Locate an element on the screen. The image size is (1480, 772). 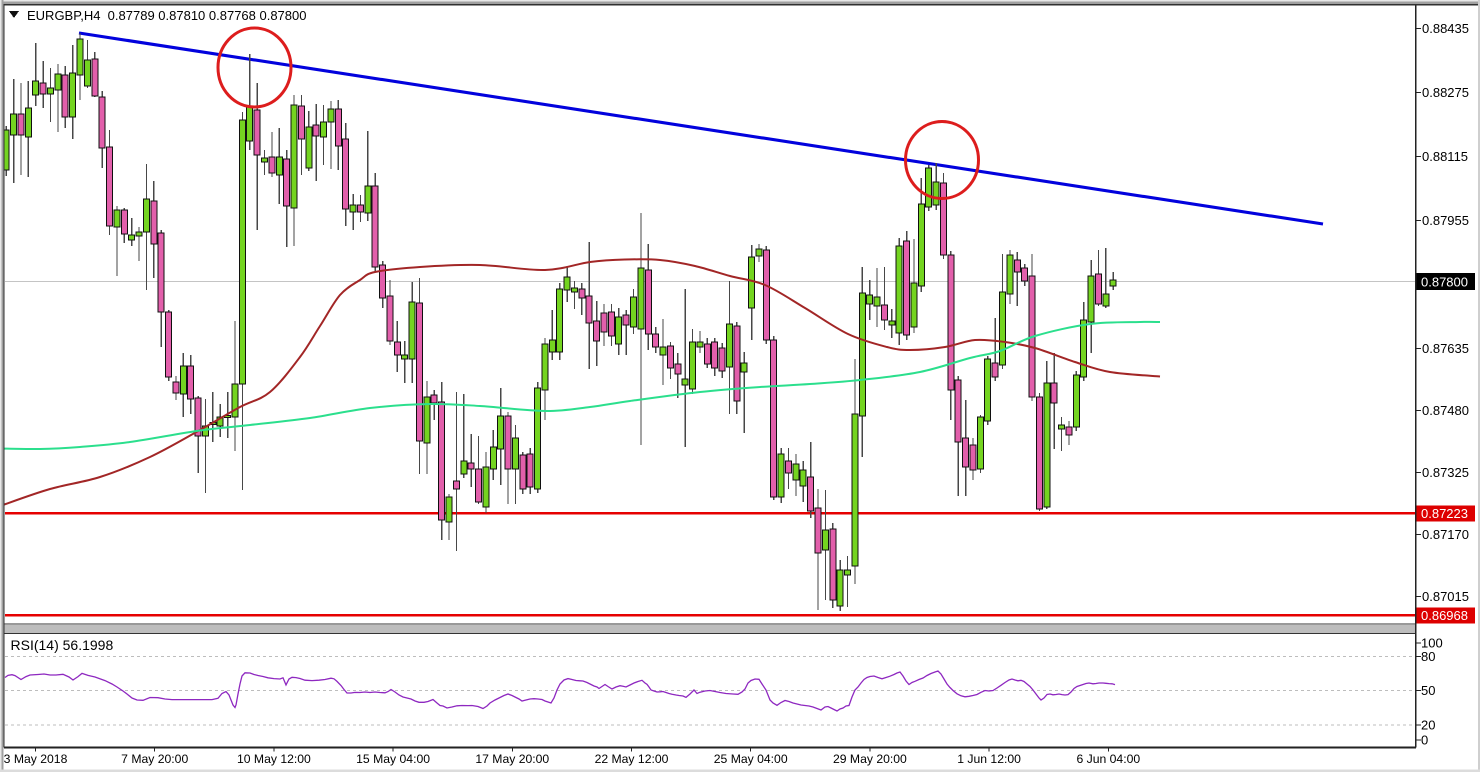
svg-text: 0.87015 is located at coordinates (1445, 596).